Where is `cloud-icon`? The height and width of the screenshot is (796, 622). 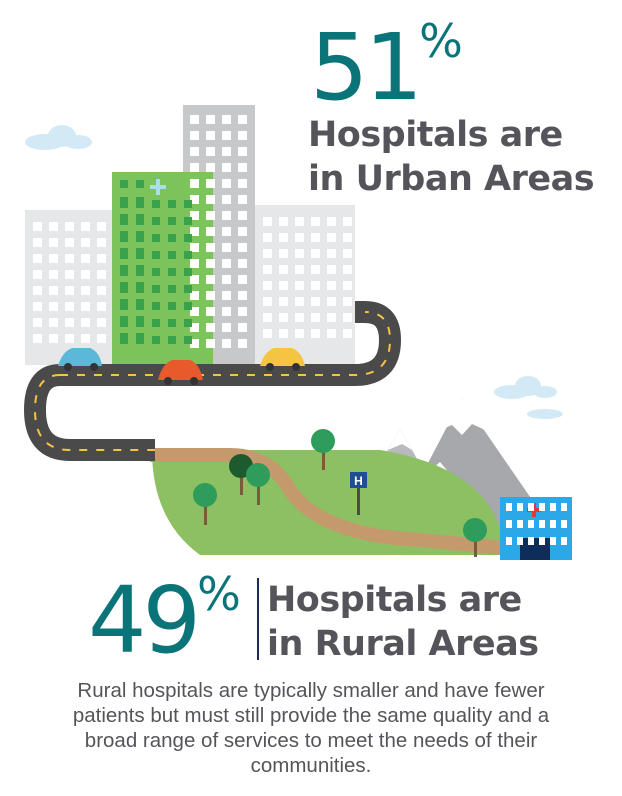 cloud-icon is located at coordinates (528, 397).